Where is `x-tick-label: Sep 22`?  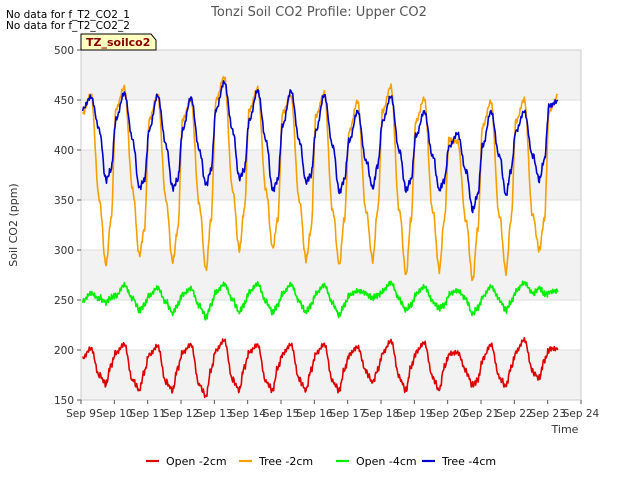
x-tick-label: Sep 22 is located at coordinates (514, 414).